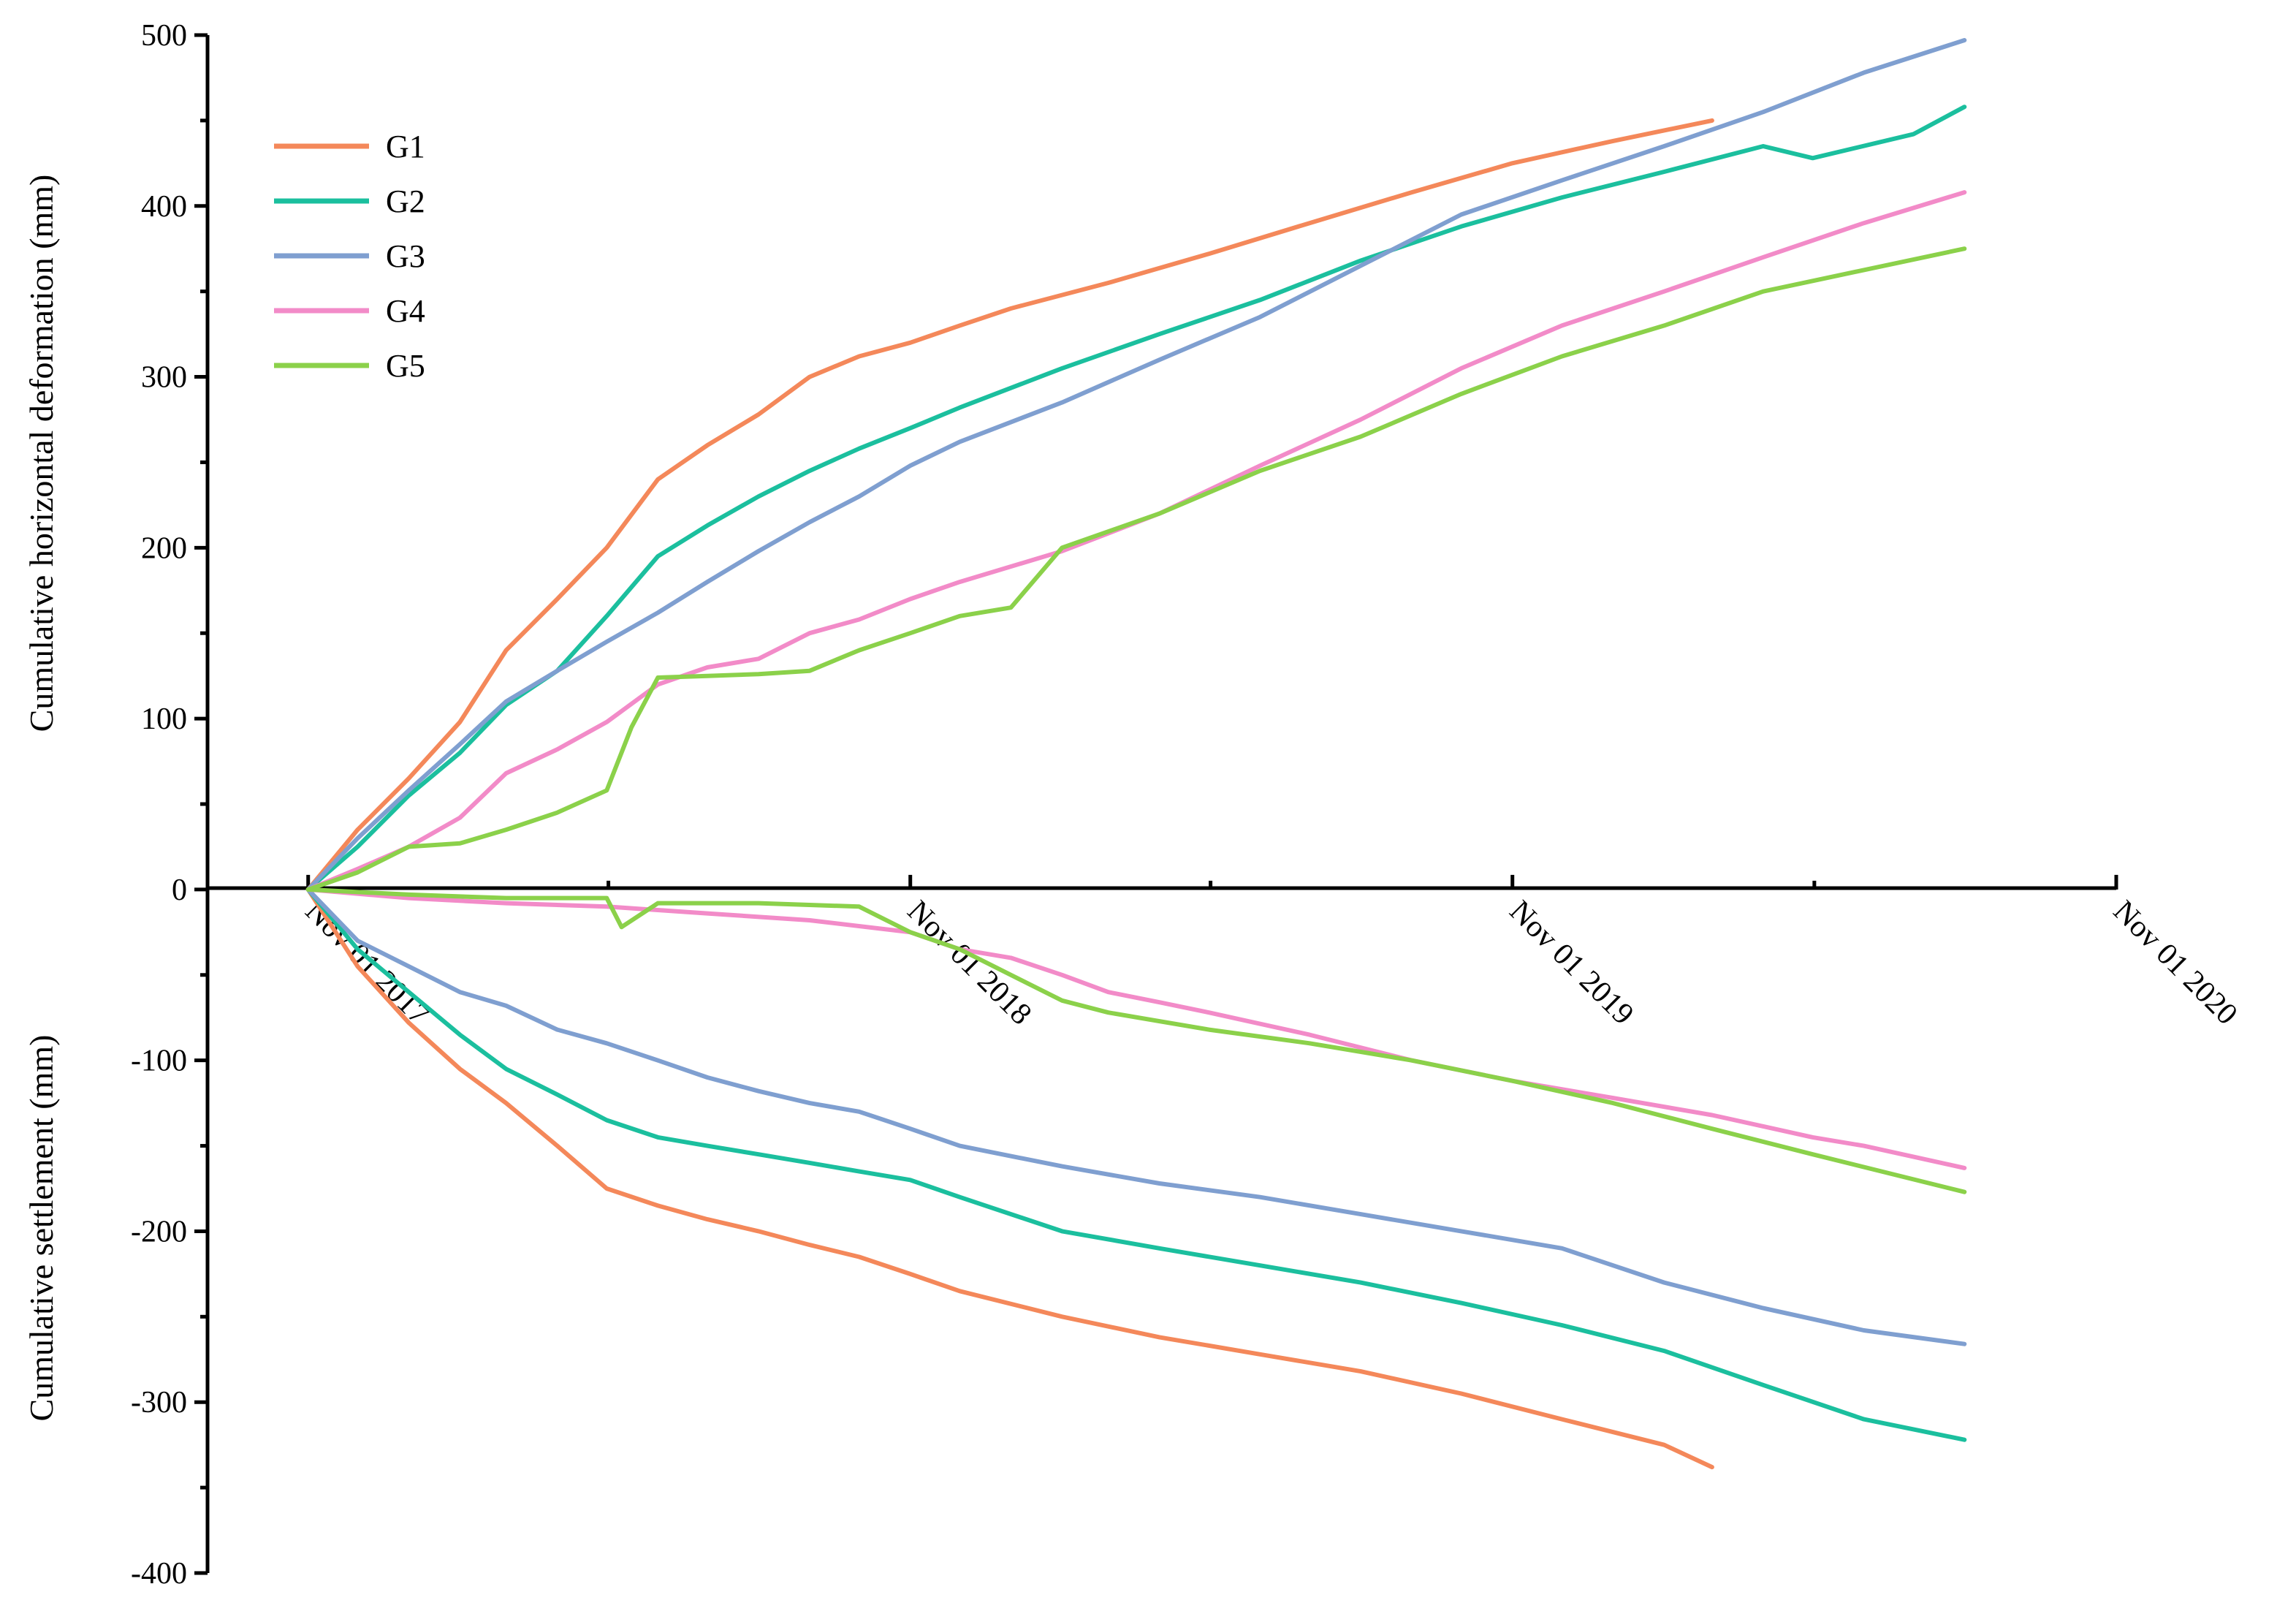  Describe the element at coordinates (164, 548) in the screenshot. I see `y-tick-label: 200` at that location.